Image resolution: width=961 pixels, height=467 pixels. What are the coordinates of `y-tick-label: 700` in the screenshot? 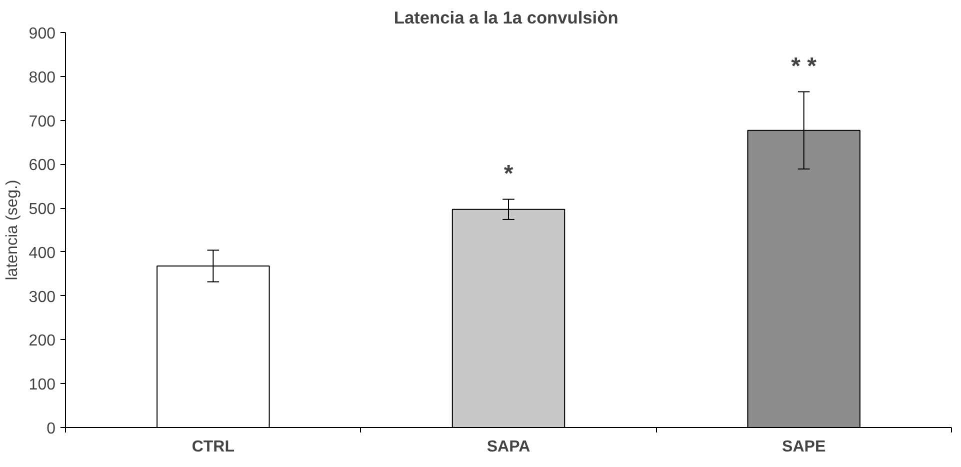 It's located at (42, 121).